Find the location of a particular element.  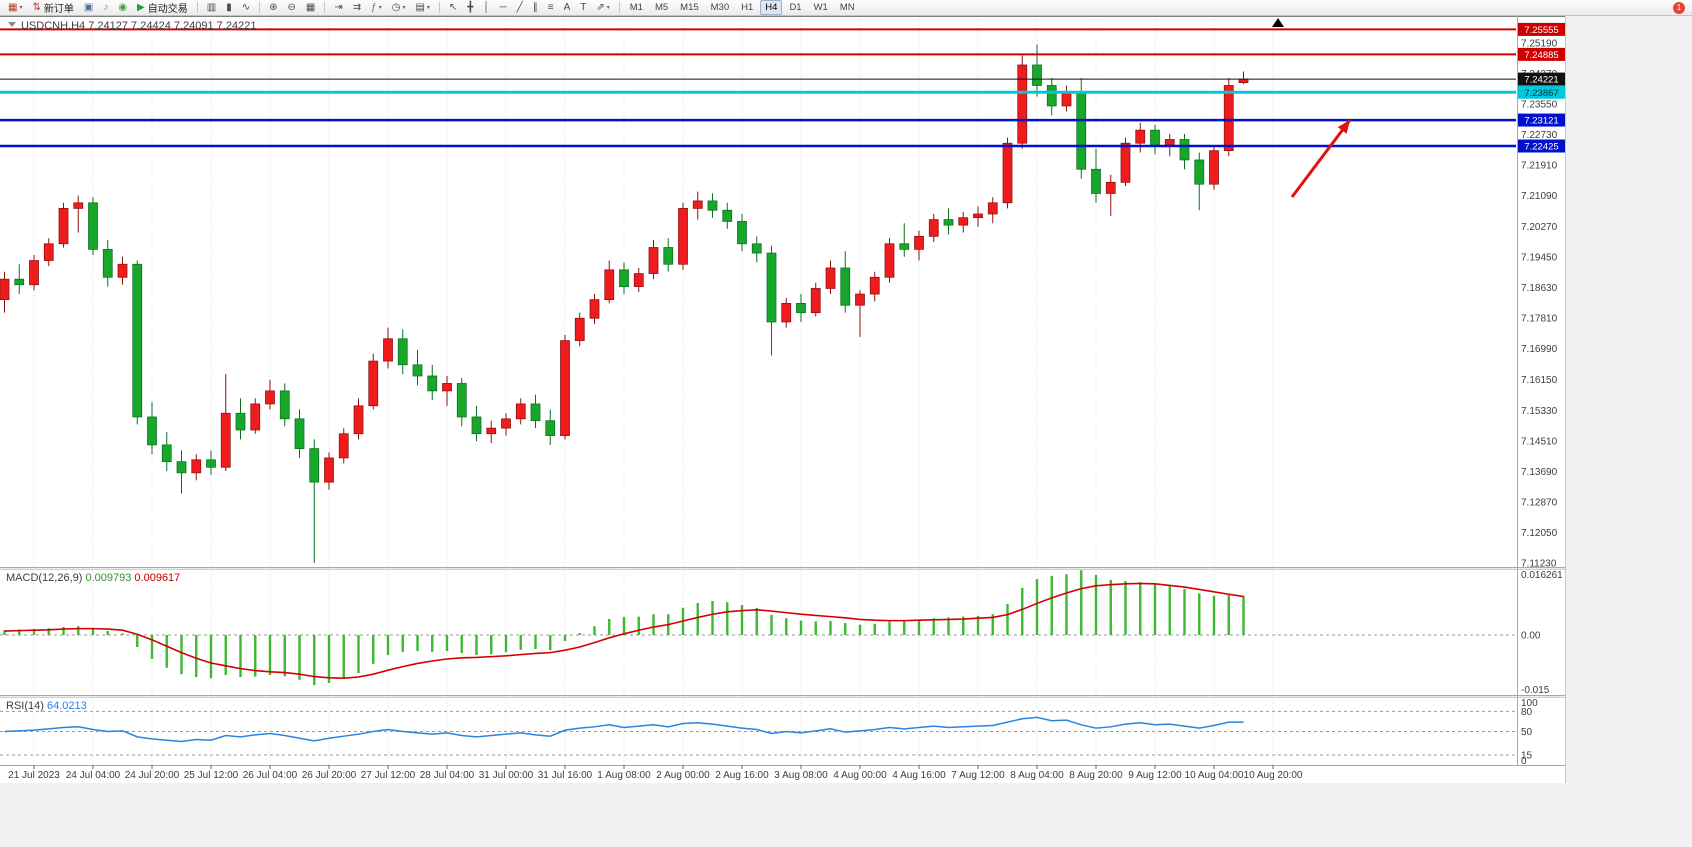

svg-text: 2 Aug 00:00 is located at coordinates (683, 775).